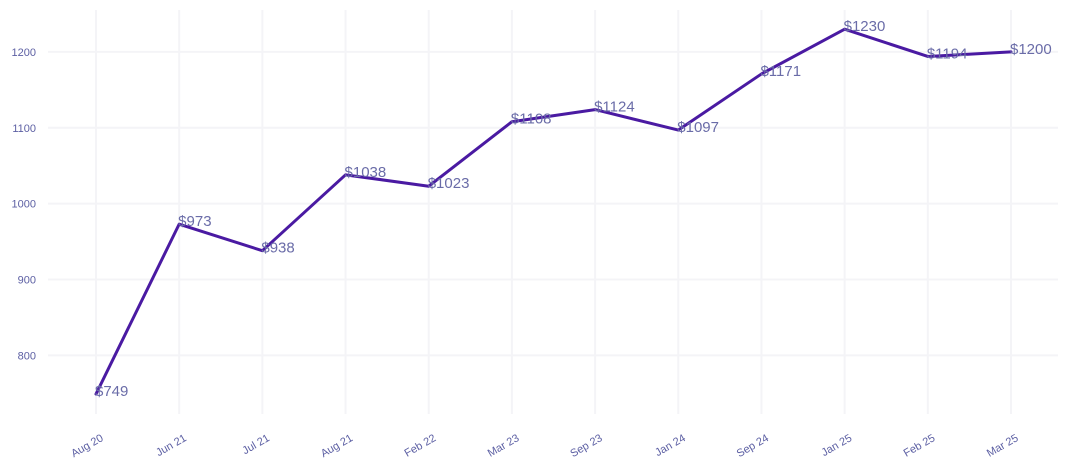 The width and height of the screenshot is (1070, 464). Describe the element at coordinates (837, 445) in the screenshot. I see `x-tick-label: Jan 25` at that location.